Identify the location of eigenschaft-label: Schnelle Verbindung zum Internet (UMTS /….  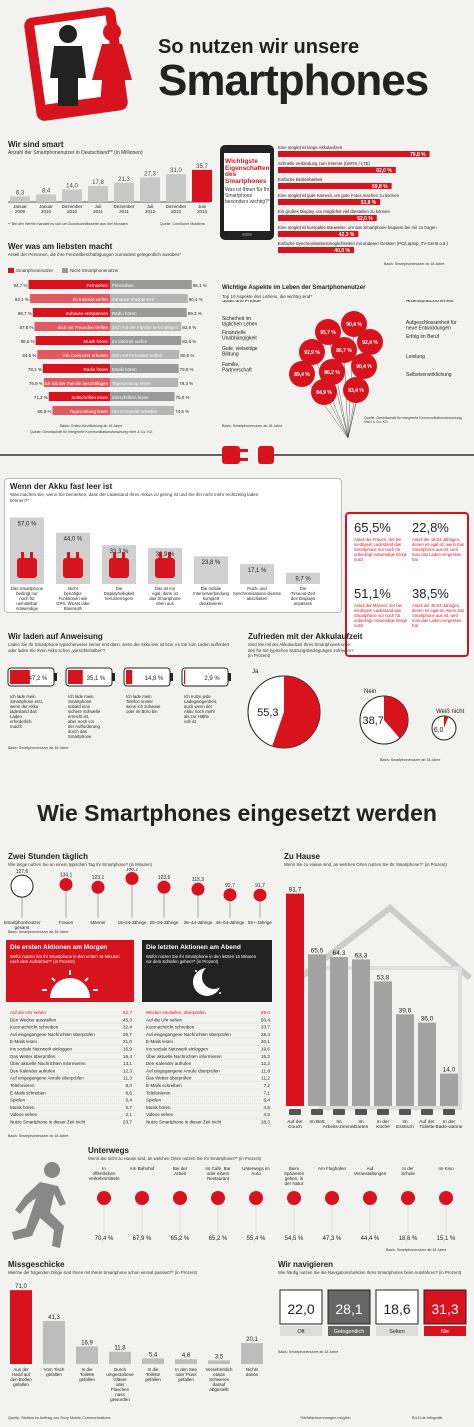
(324, 163).